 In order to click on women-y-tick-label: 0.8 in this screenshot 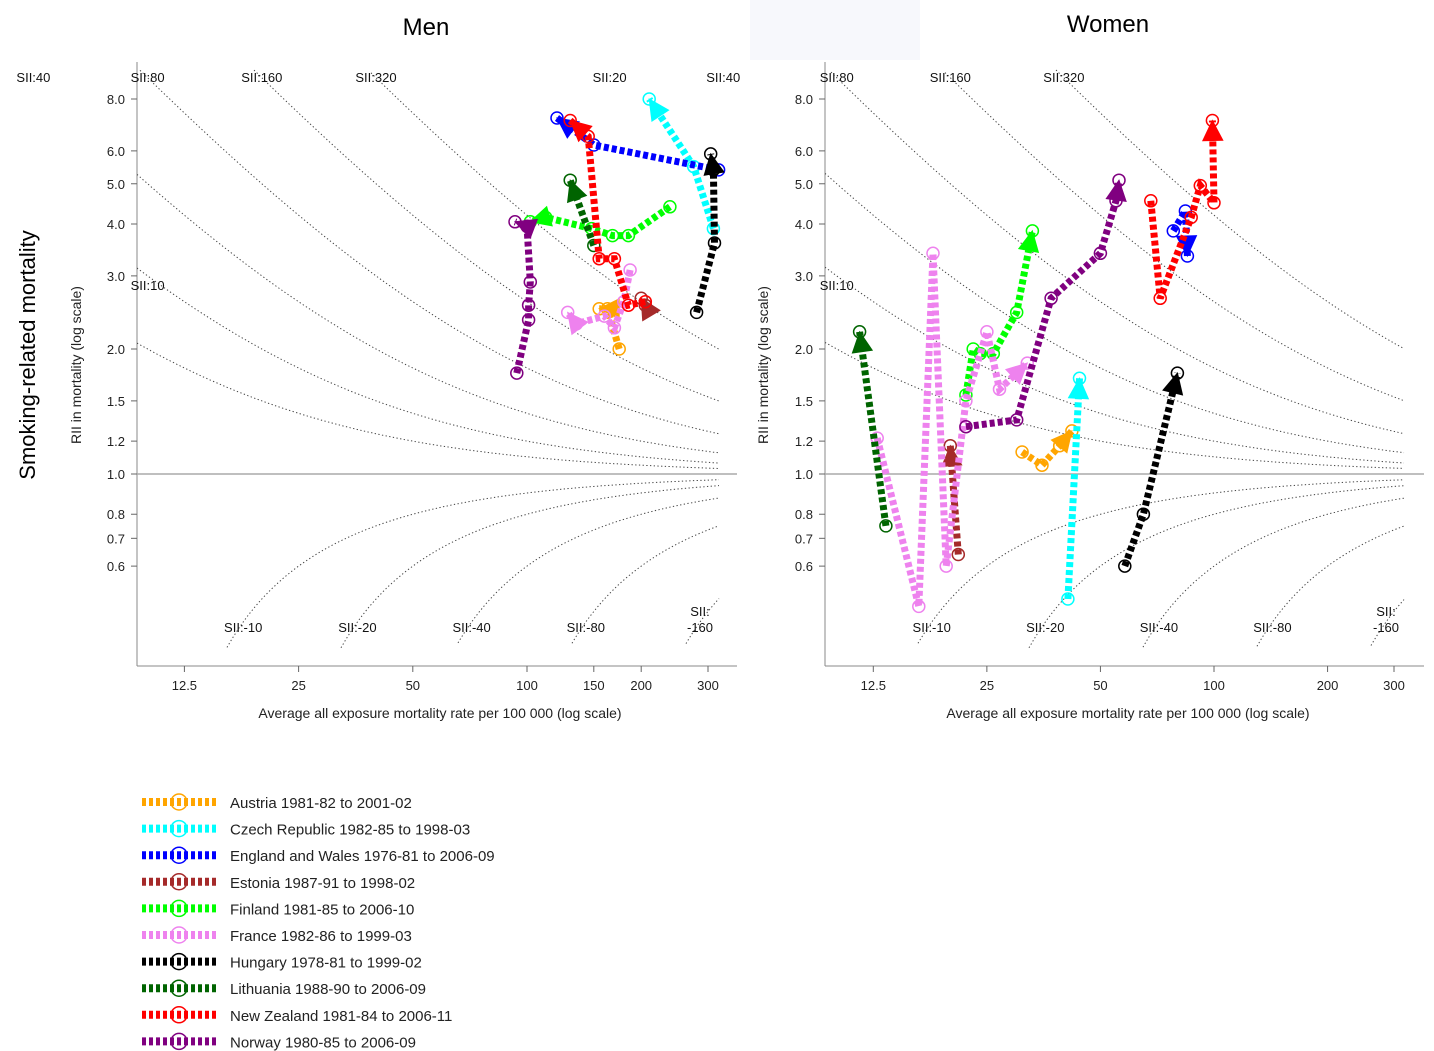, I will do `click(804, 514)`.